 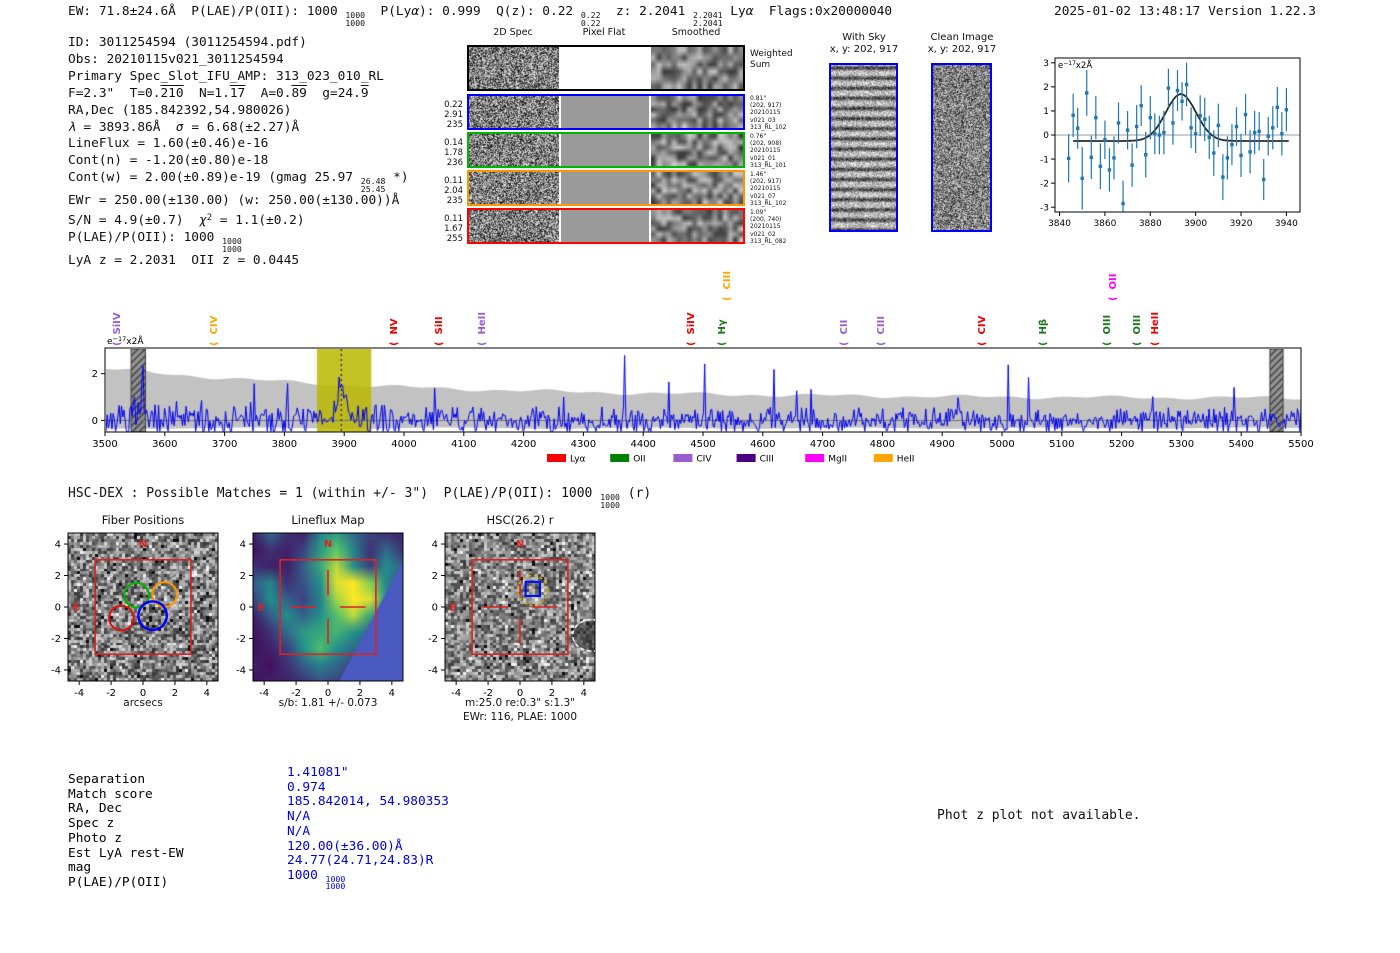 I want to click on text-segment: = 1.1(±0.2), so click(x=258, y=221).